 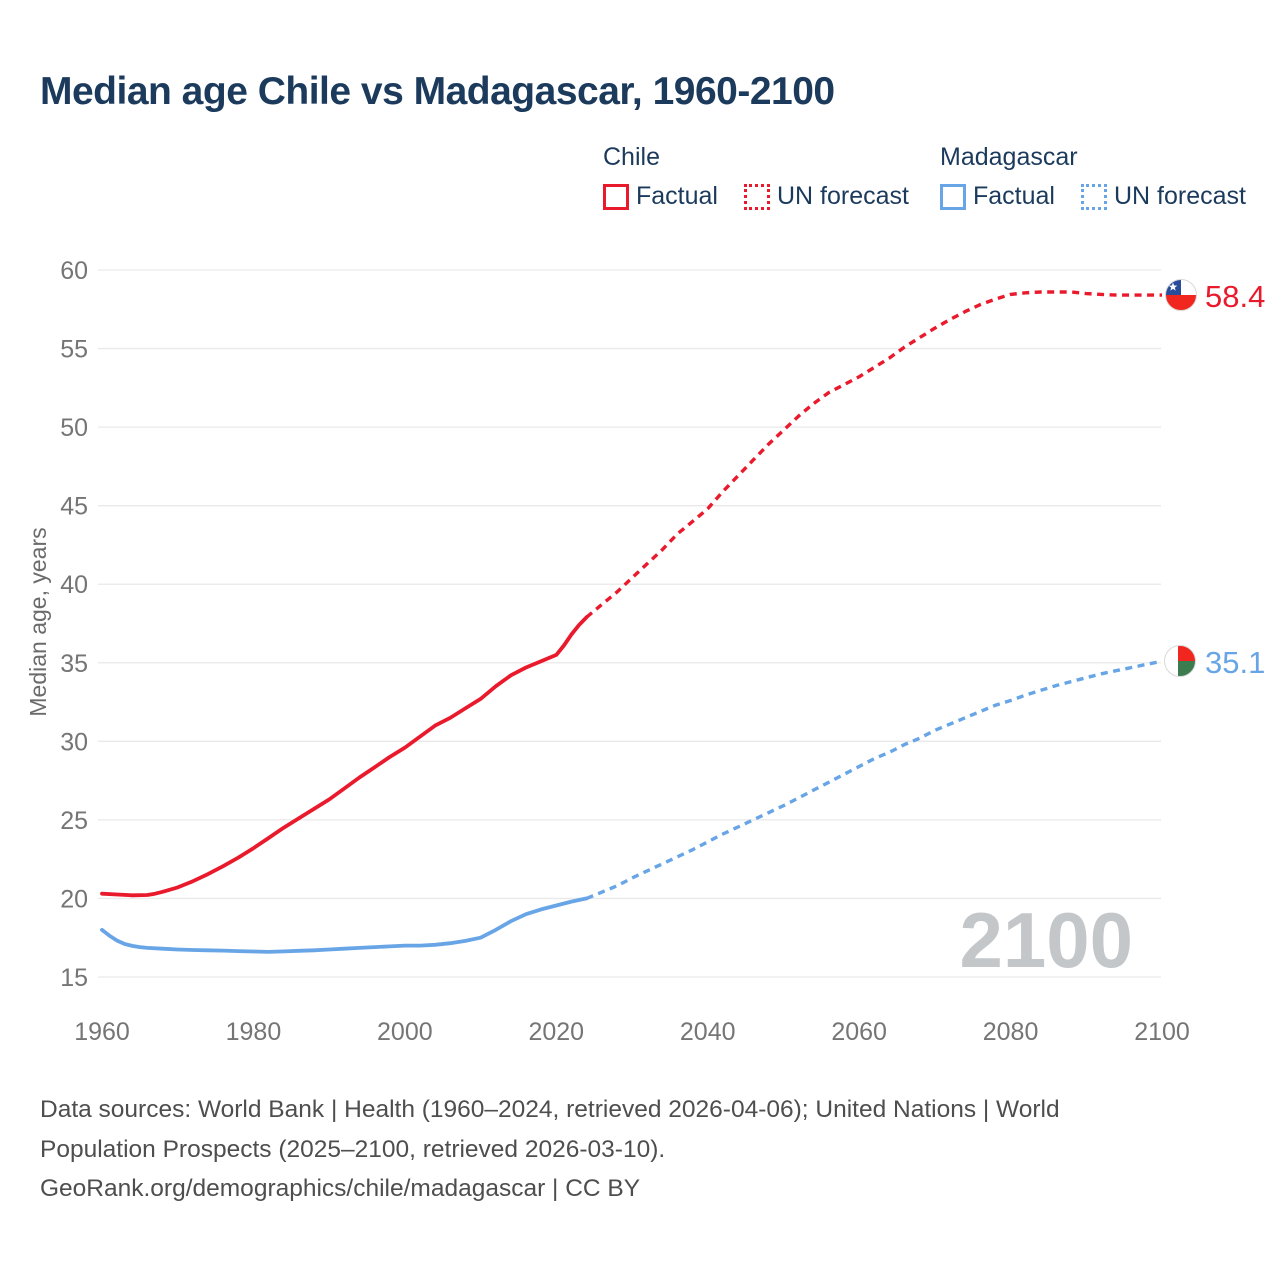 What do you see at coordinates (344, 925) in the screenshot?
I see `series-madagascar-factual` at bounding box center [344, 925].